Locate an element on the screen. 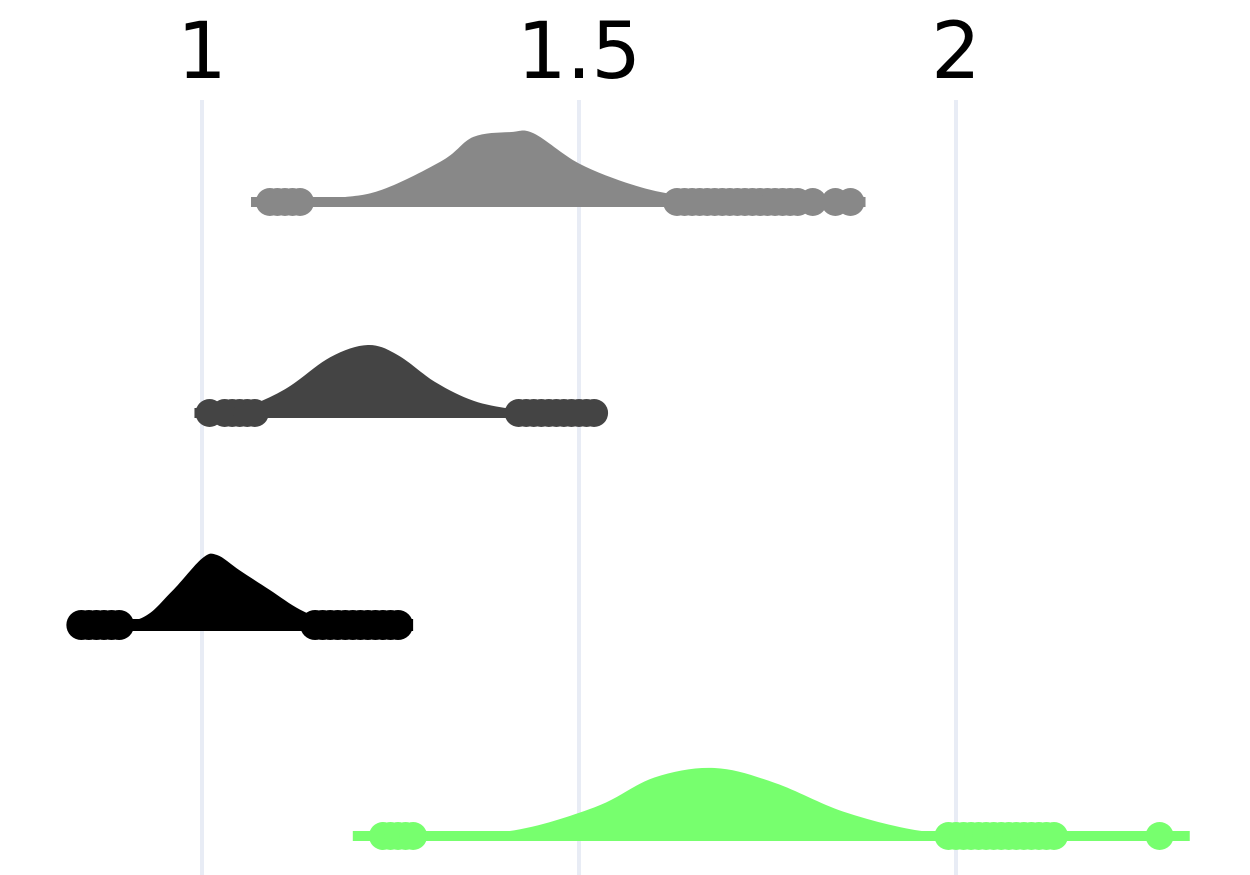  x-tick-label: 1.5 is located at coordinates (579, 52).